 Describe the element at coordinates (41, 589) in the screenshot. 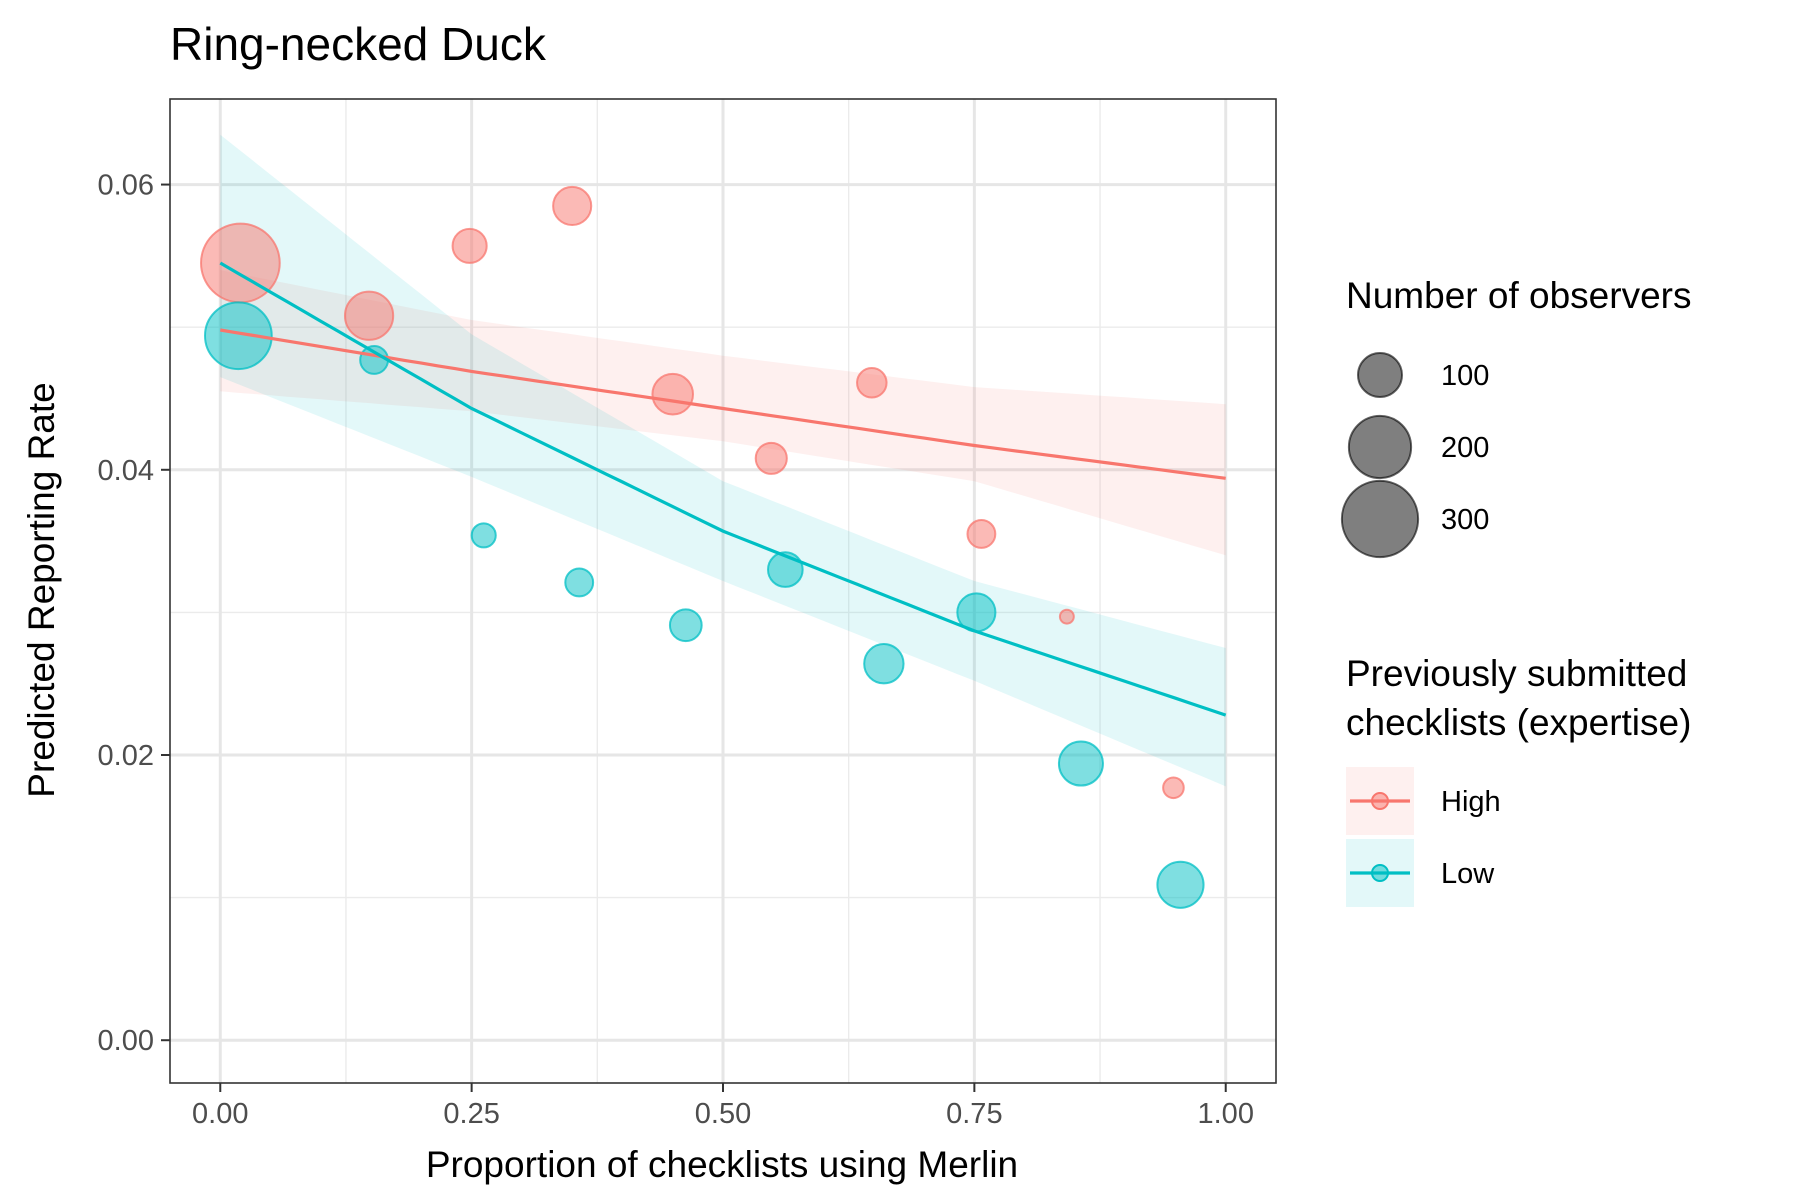

I see `y-axis-label: Predicted Reporting Rate` at that location.